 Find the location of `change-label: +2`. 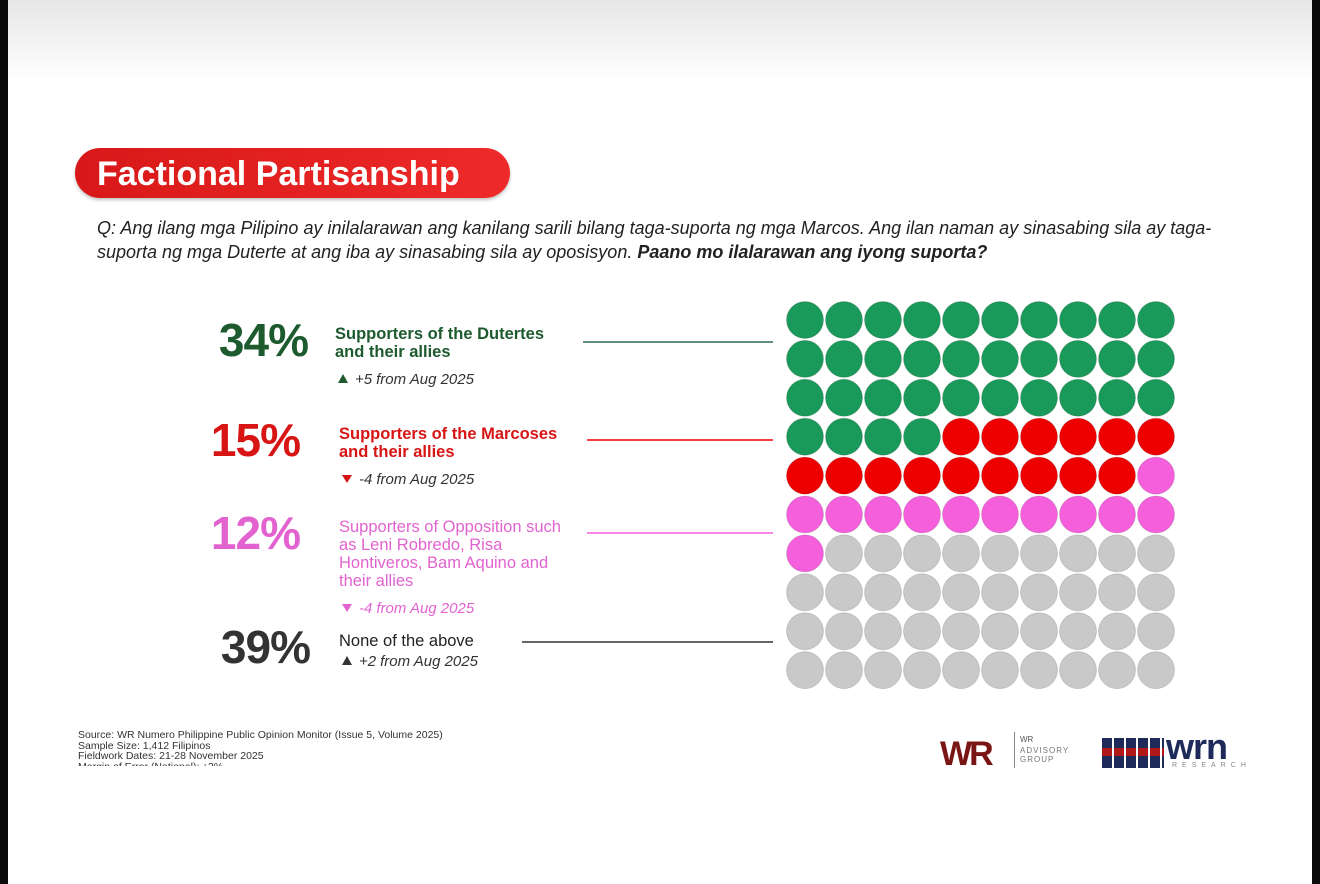

change-label: +2 is located at coordinates (368, 661).